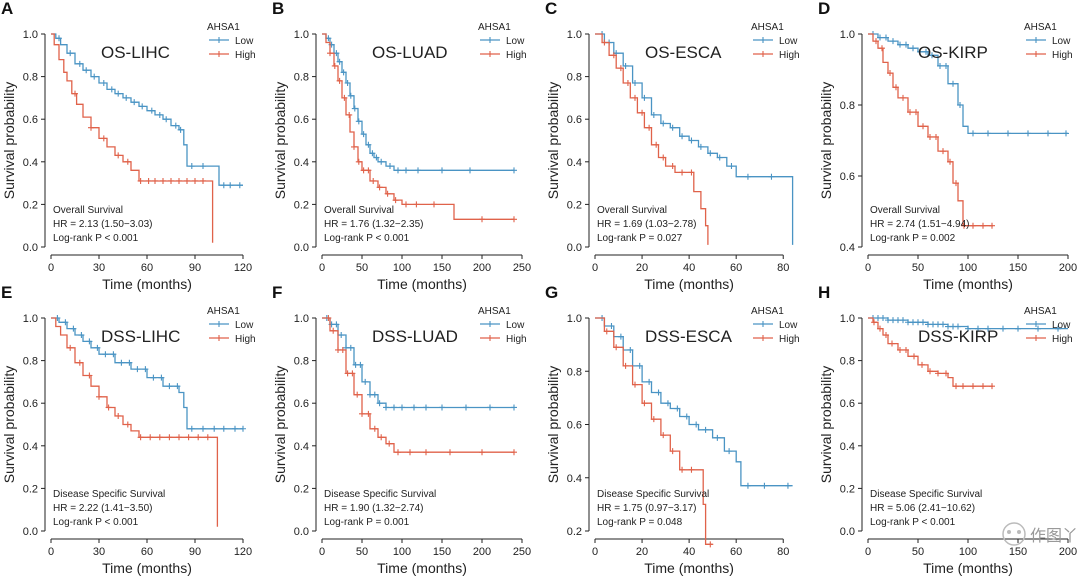 The image size is (1080, 583). I want to click on y-tick-label: 0.6, so click(30, 404).